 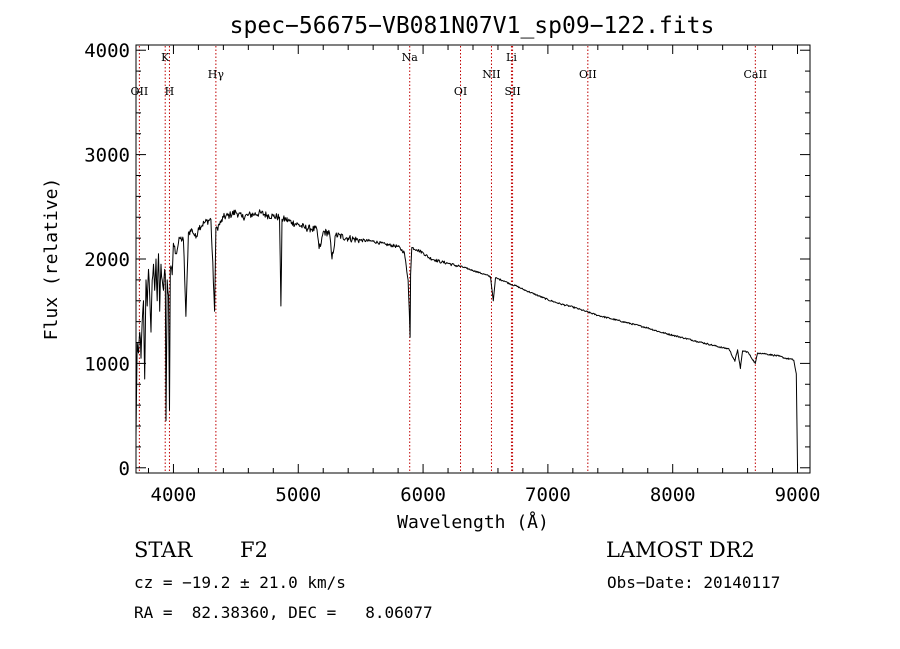 I want to click on marker-label-10: CaII, so click(x=755, y=74).